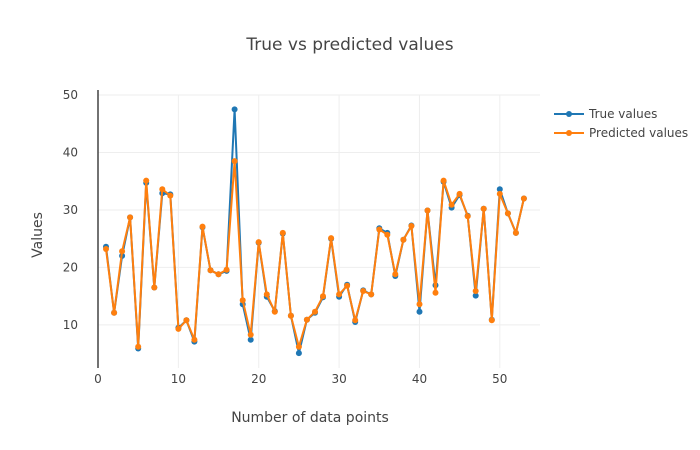 The width and height of the screenshot is (700, 450). Describe the element at coordinates (621, 123) in the screenshot. I see `legend: True values Predicted values` at that location.